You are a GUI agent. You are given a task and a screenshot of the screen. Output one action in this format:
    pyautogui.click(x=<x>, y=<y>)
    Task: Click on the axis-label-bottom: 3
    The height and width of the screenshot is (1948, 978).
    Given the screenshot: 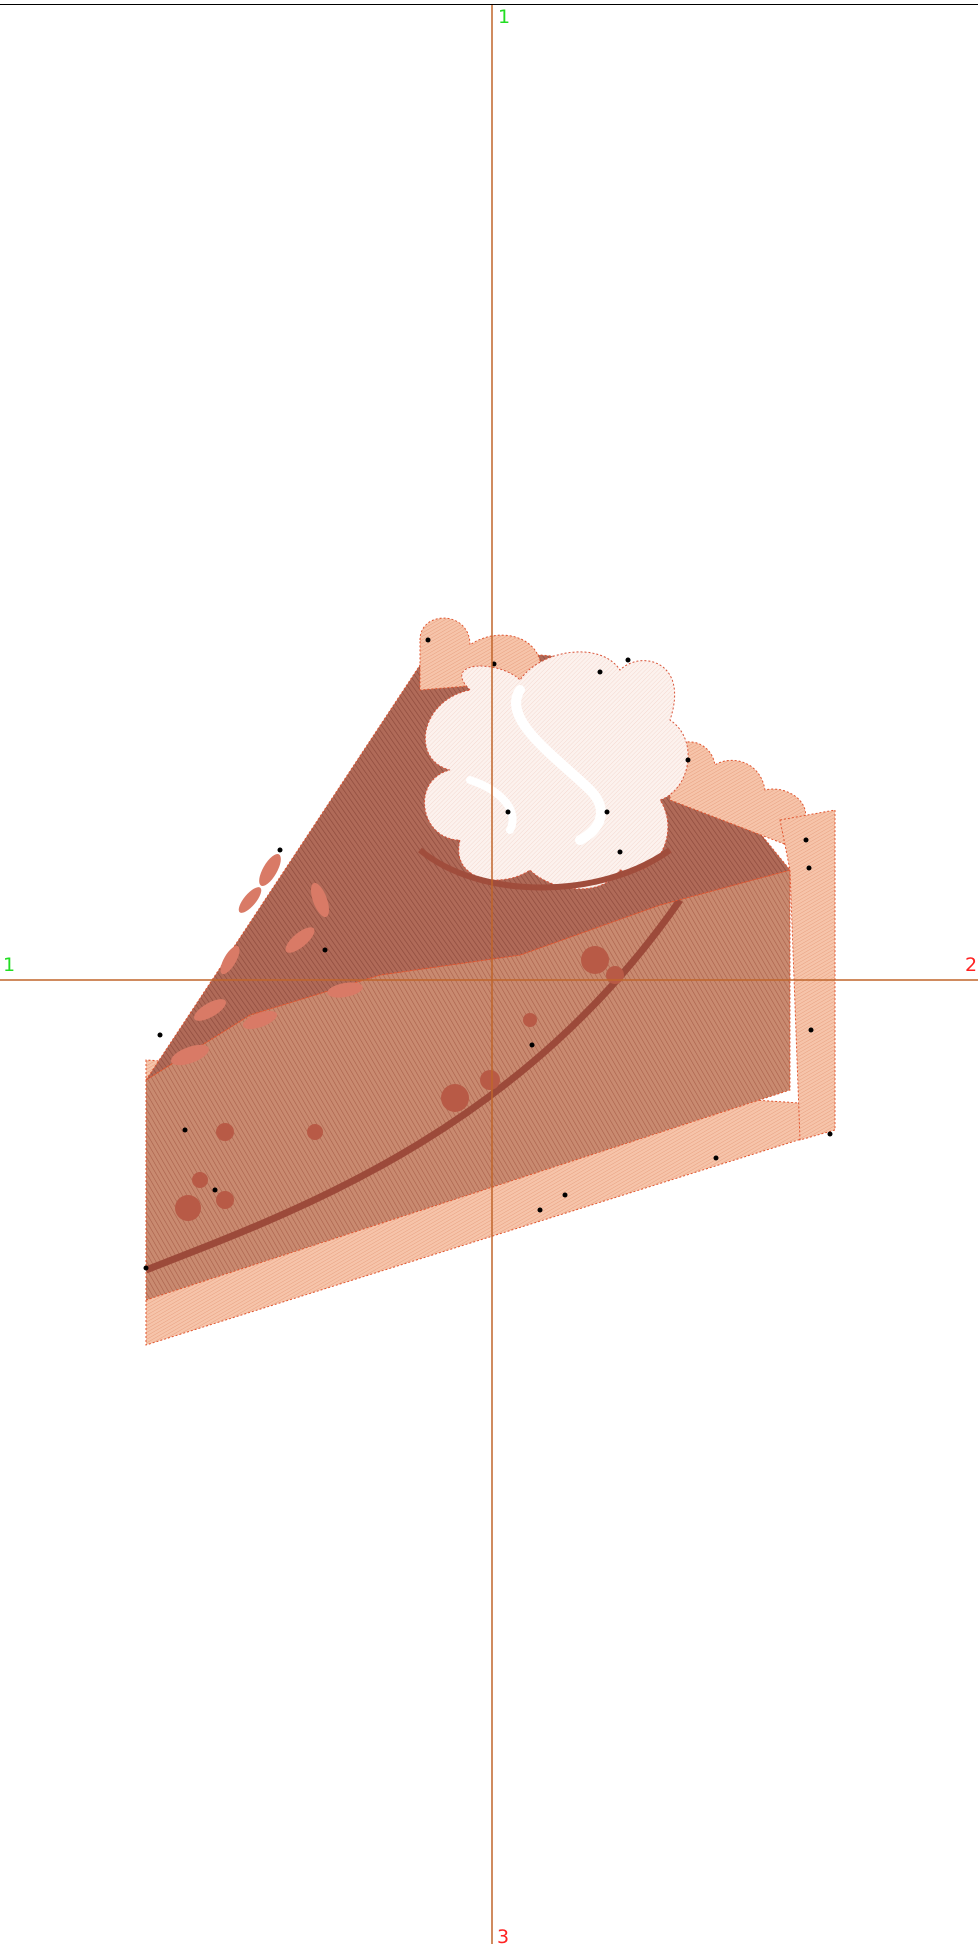 What is the action you would take?
    pyautogui.click(x=503, y=1937)
    